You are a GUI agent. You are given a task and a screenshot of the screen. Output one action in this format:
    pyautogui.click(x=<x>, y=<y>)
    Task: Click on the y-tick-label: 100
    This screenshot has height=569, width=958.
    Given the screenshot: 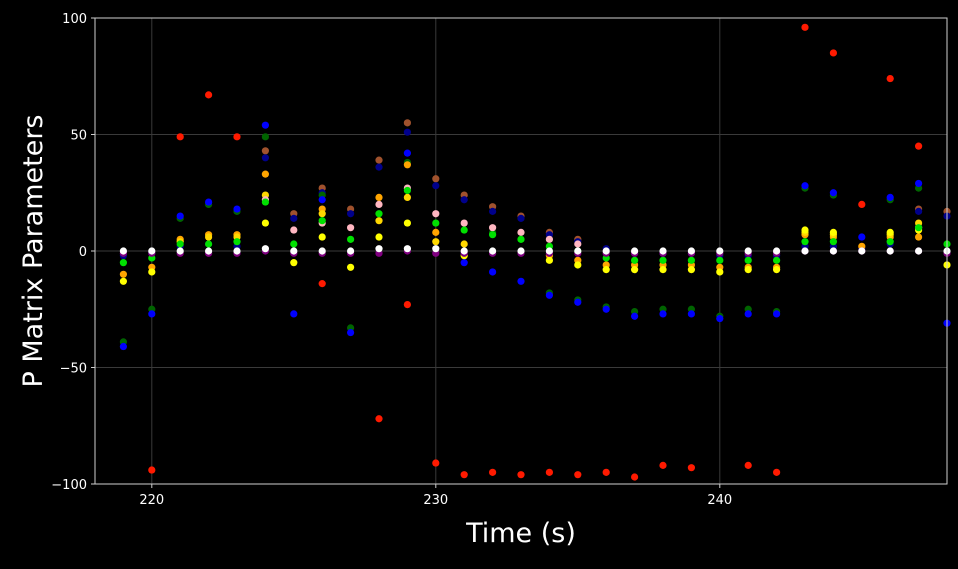 What is the action you would take?
    pyautogui.click(x=74, y=19)
    